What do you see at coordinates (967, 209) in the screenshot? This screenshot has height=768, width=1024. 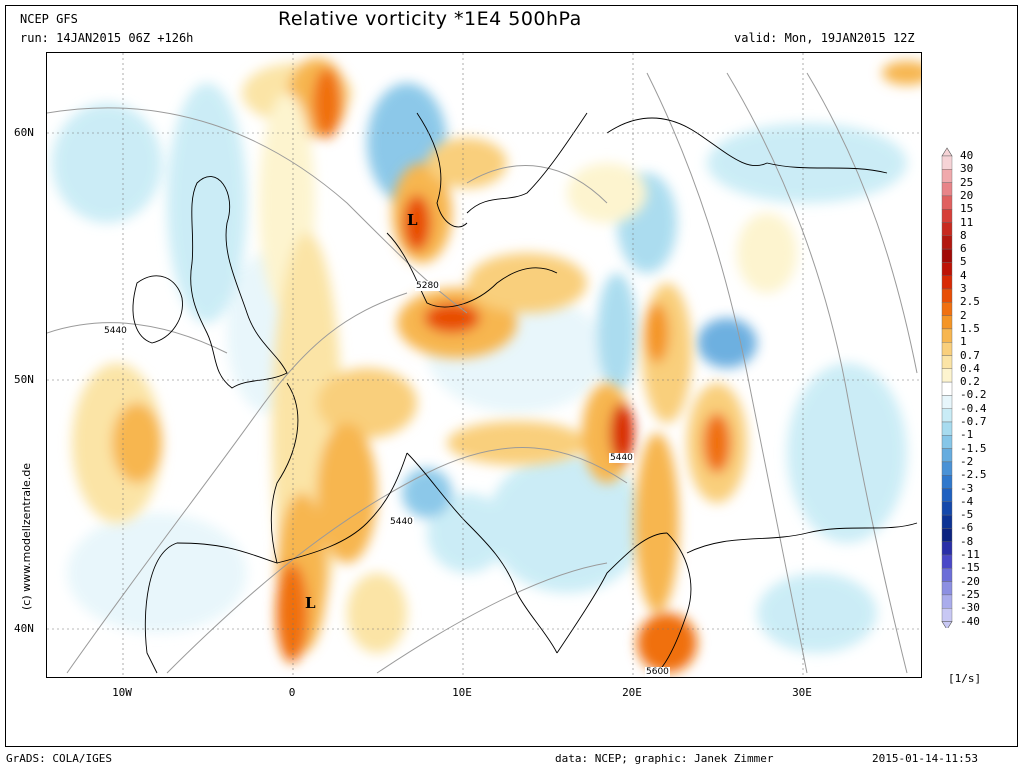 I see `legend-level-label: 15` at bounding box center [967, 209].